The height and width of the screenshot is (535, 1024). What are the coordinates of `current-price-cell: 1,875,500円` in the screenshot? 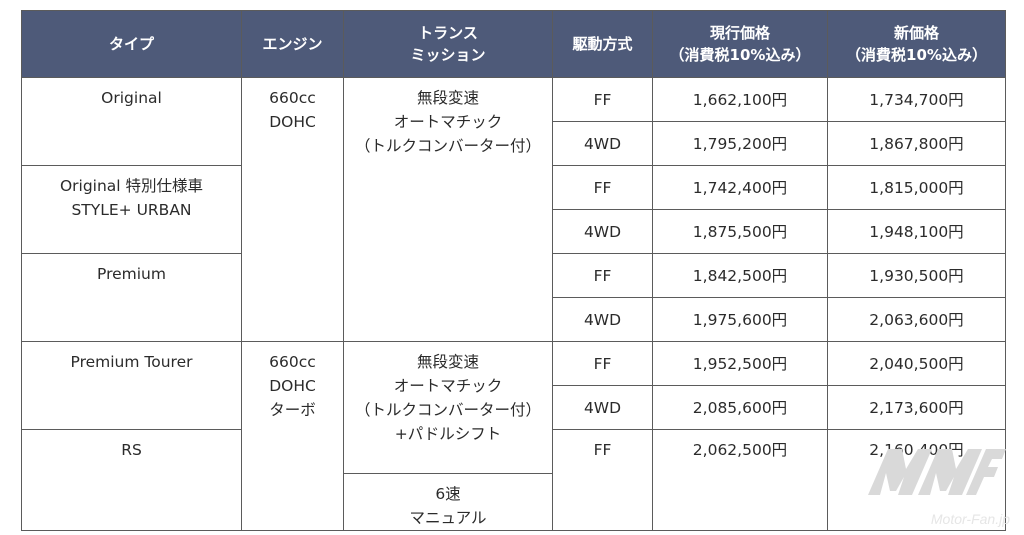 It's located at (740, 231).